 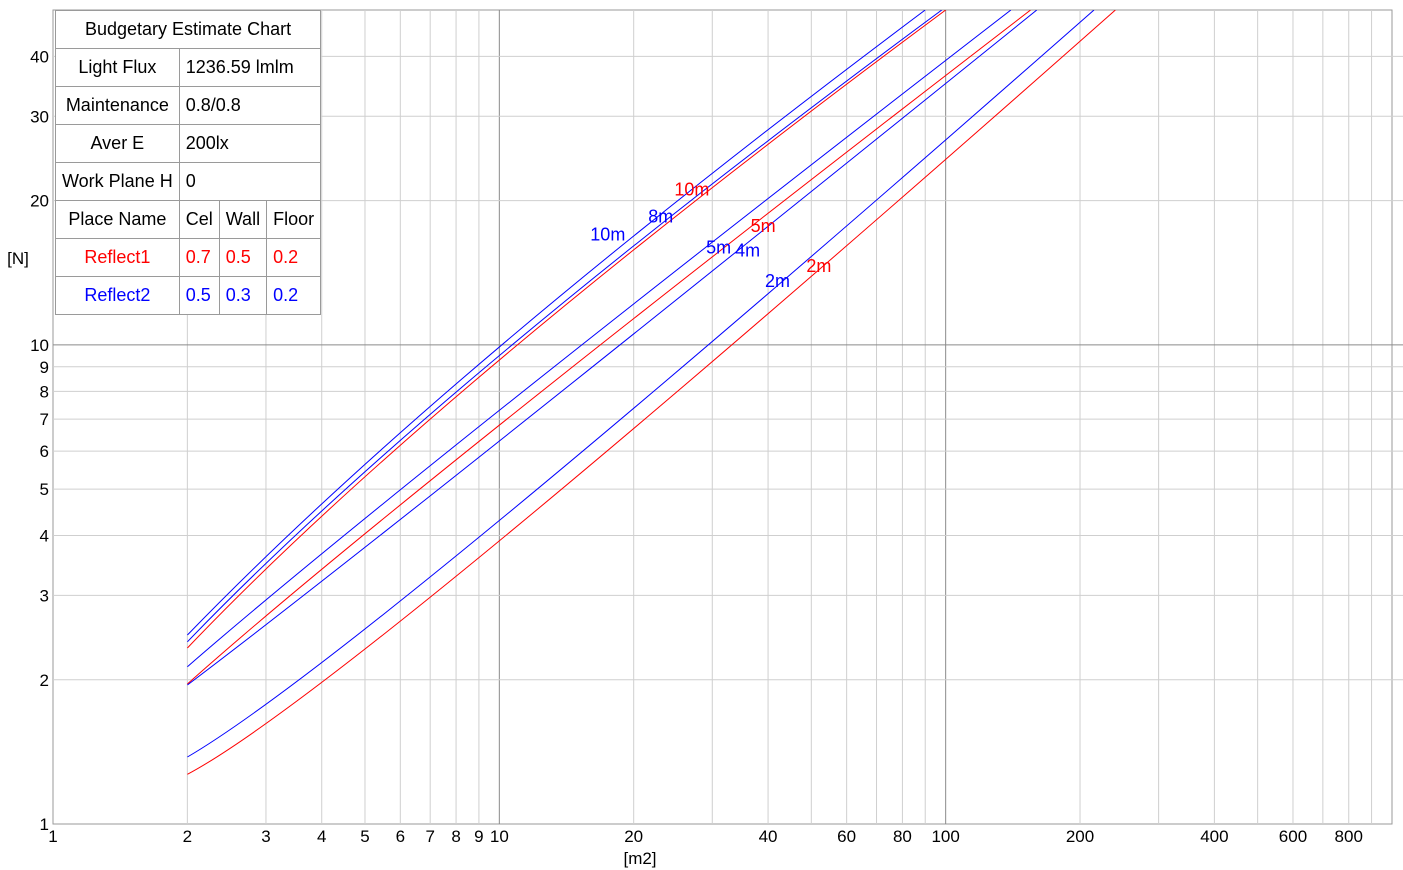 I want to click on x-tick-label: 100, so click(x=945, y=836).